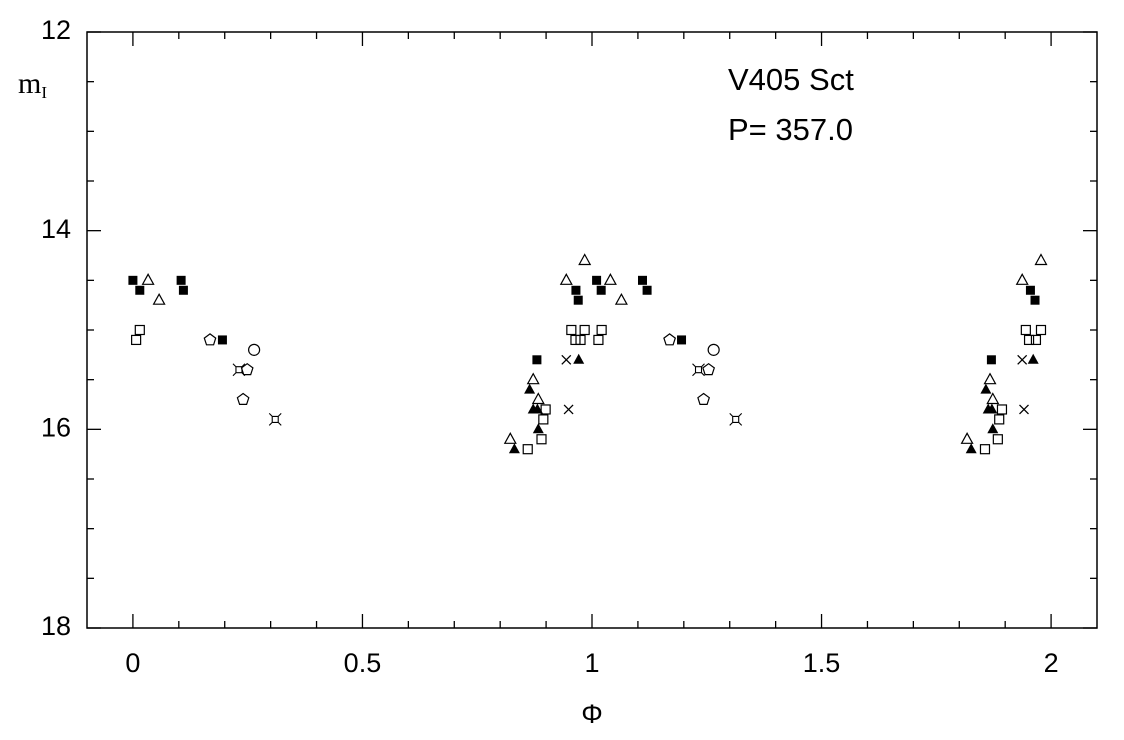  I want to click on y-tick-label: 18, so click(56, 626).